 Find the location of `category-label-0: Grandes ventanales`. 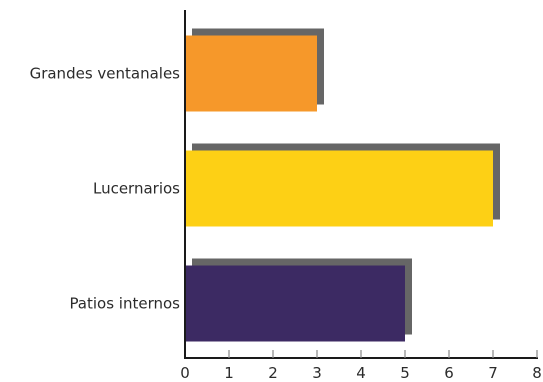

category-label-0: Grandes ventanales is located at coordinates (105, 74).